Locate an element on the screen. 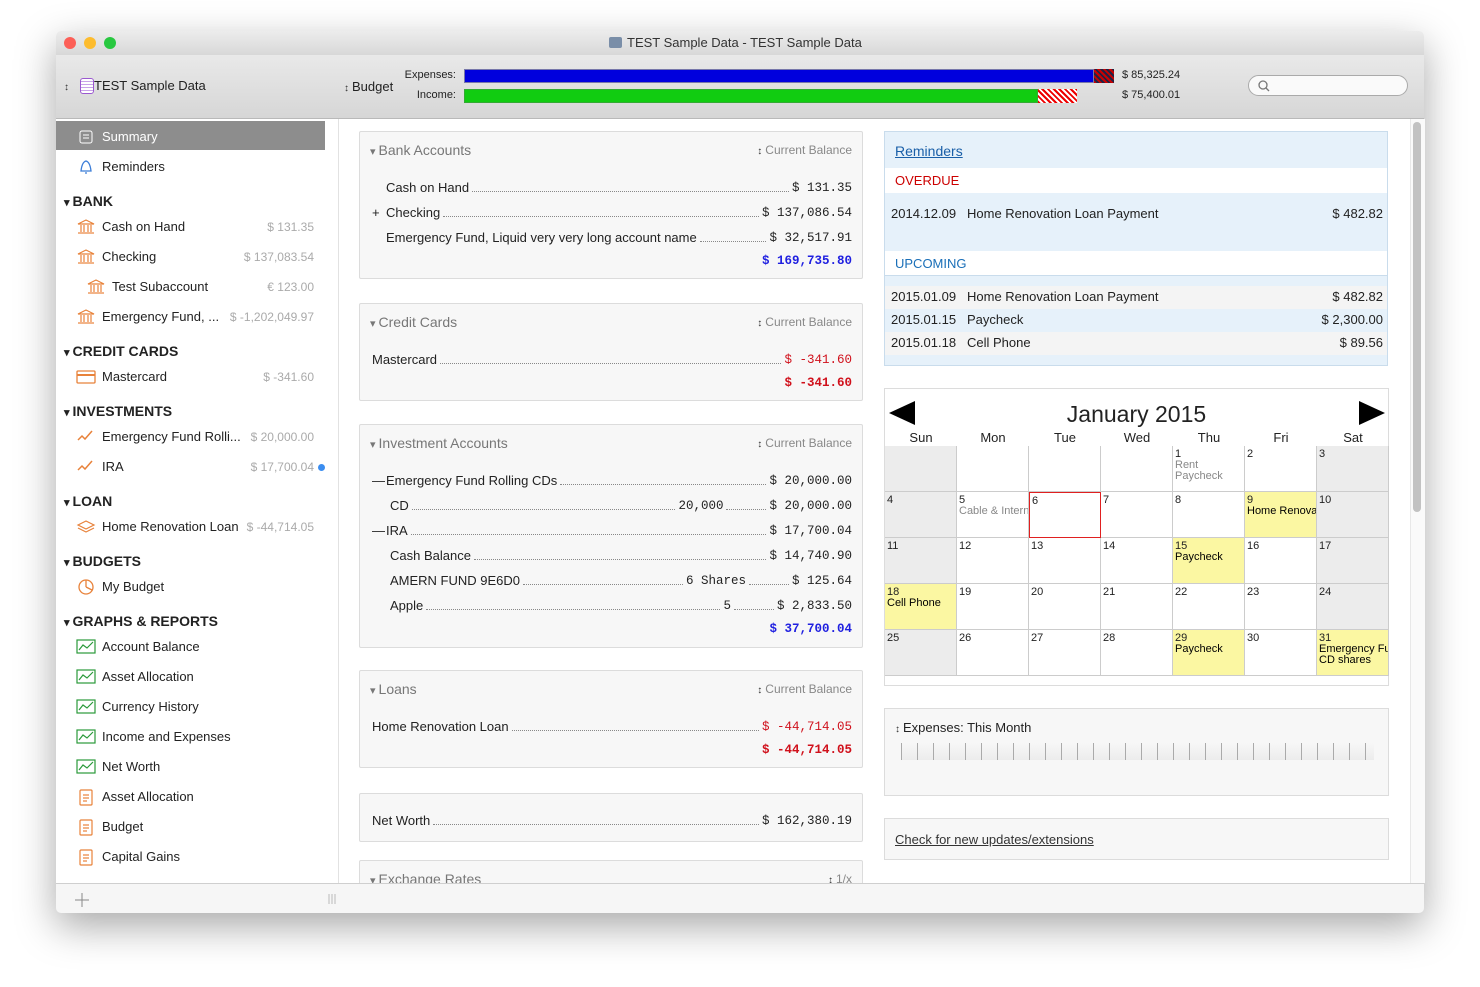 Image resolution: width=1480 pixels, height=987 pixels. day-cell: 1 Rent Paycheck is located at coordinates (1209, 469).